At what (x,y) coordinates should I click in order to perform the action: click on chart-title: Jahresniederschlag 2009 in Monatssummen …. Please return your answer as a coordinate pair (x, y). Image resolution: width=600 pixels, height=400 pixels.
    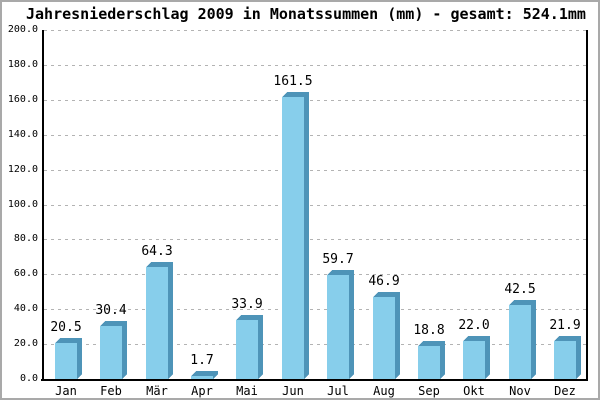
    Looking at the image, I should click on (306, 14).